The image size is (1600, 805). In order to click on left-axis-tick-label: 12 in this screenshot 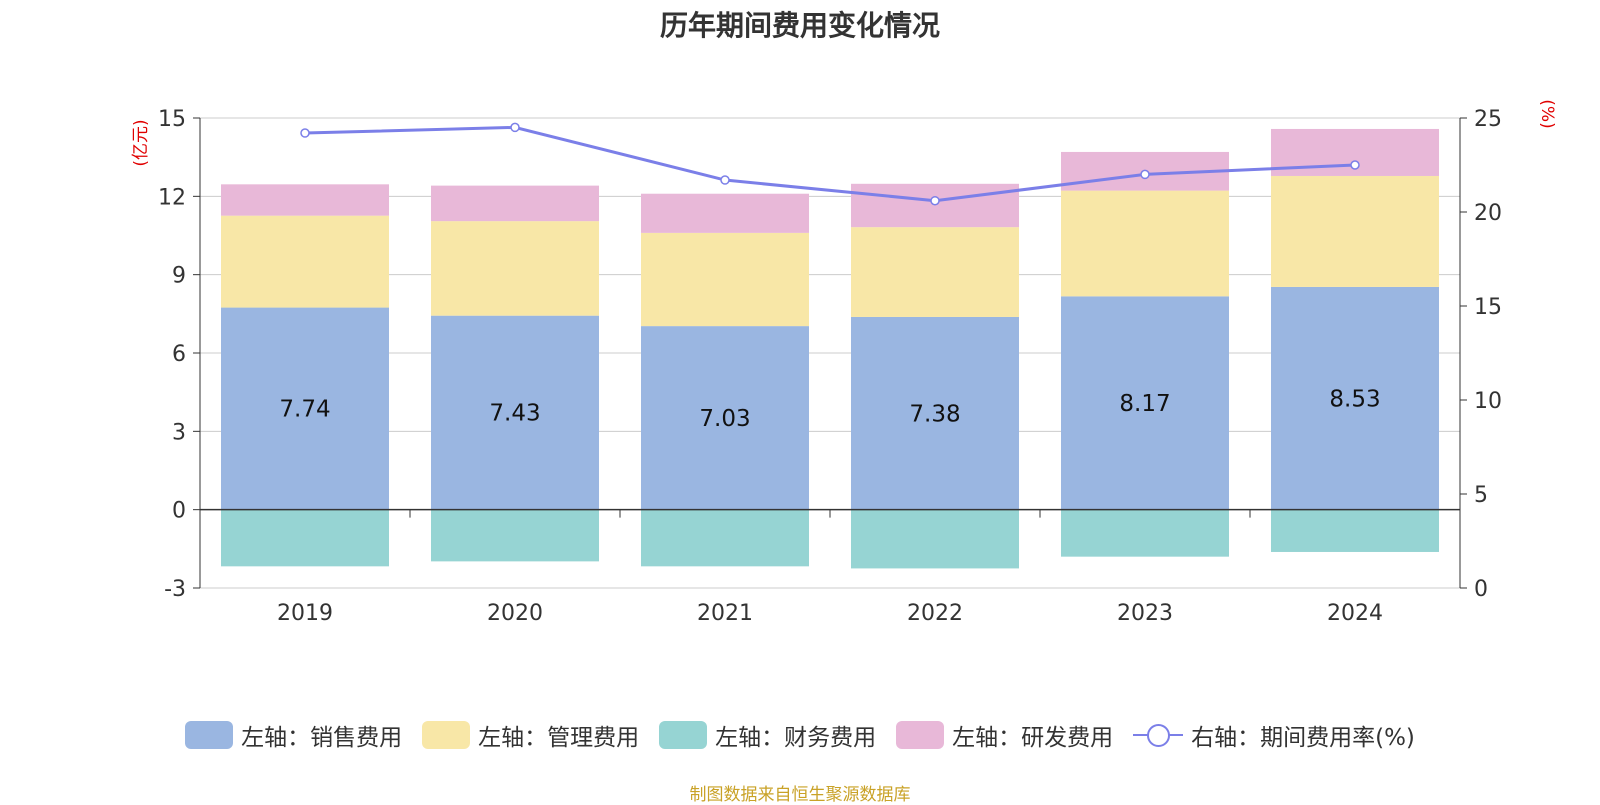, I will do `click(172, 197)`.